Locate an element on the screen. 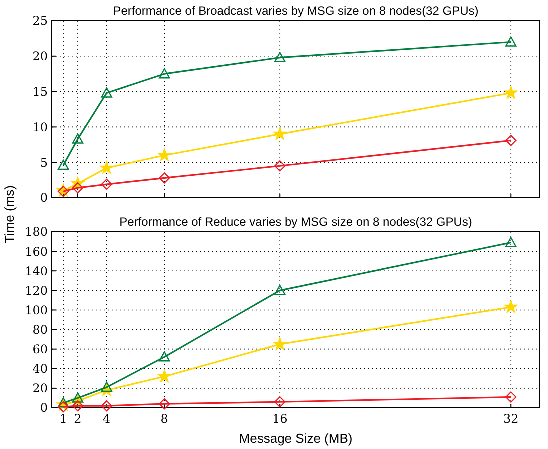 This screenshot has width=548, height=449. y-tick-label: 60 is located at coordinates (40, 349).